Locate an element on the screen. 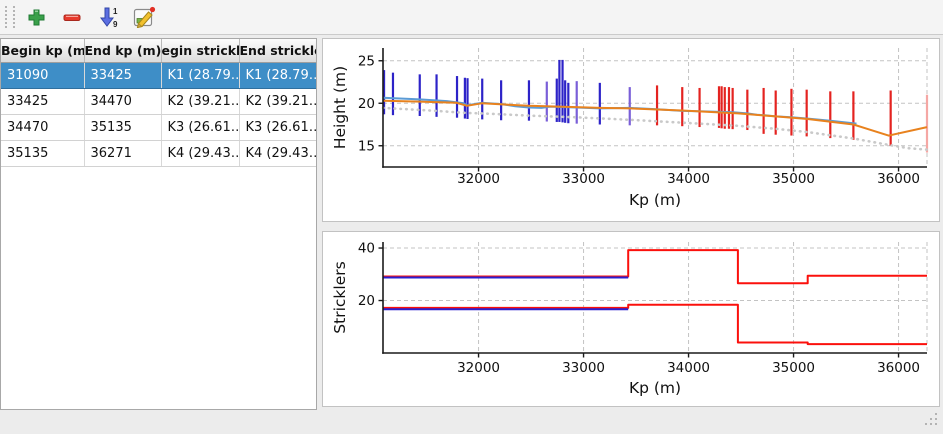  strickler-major-bed-red is located at coordinates (655, 324).